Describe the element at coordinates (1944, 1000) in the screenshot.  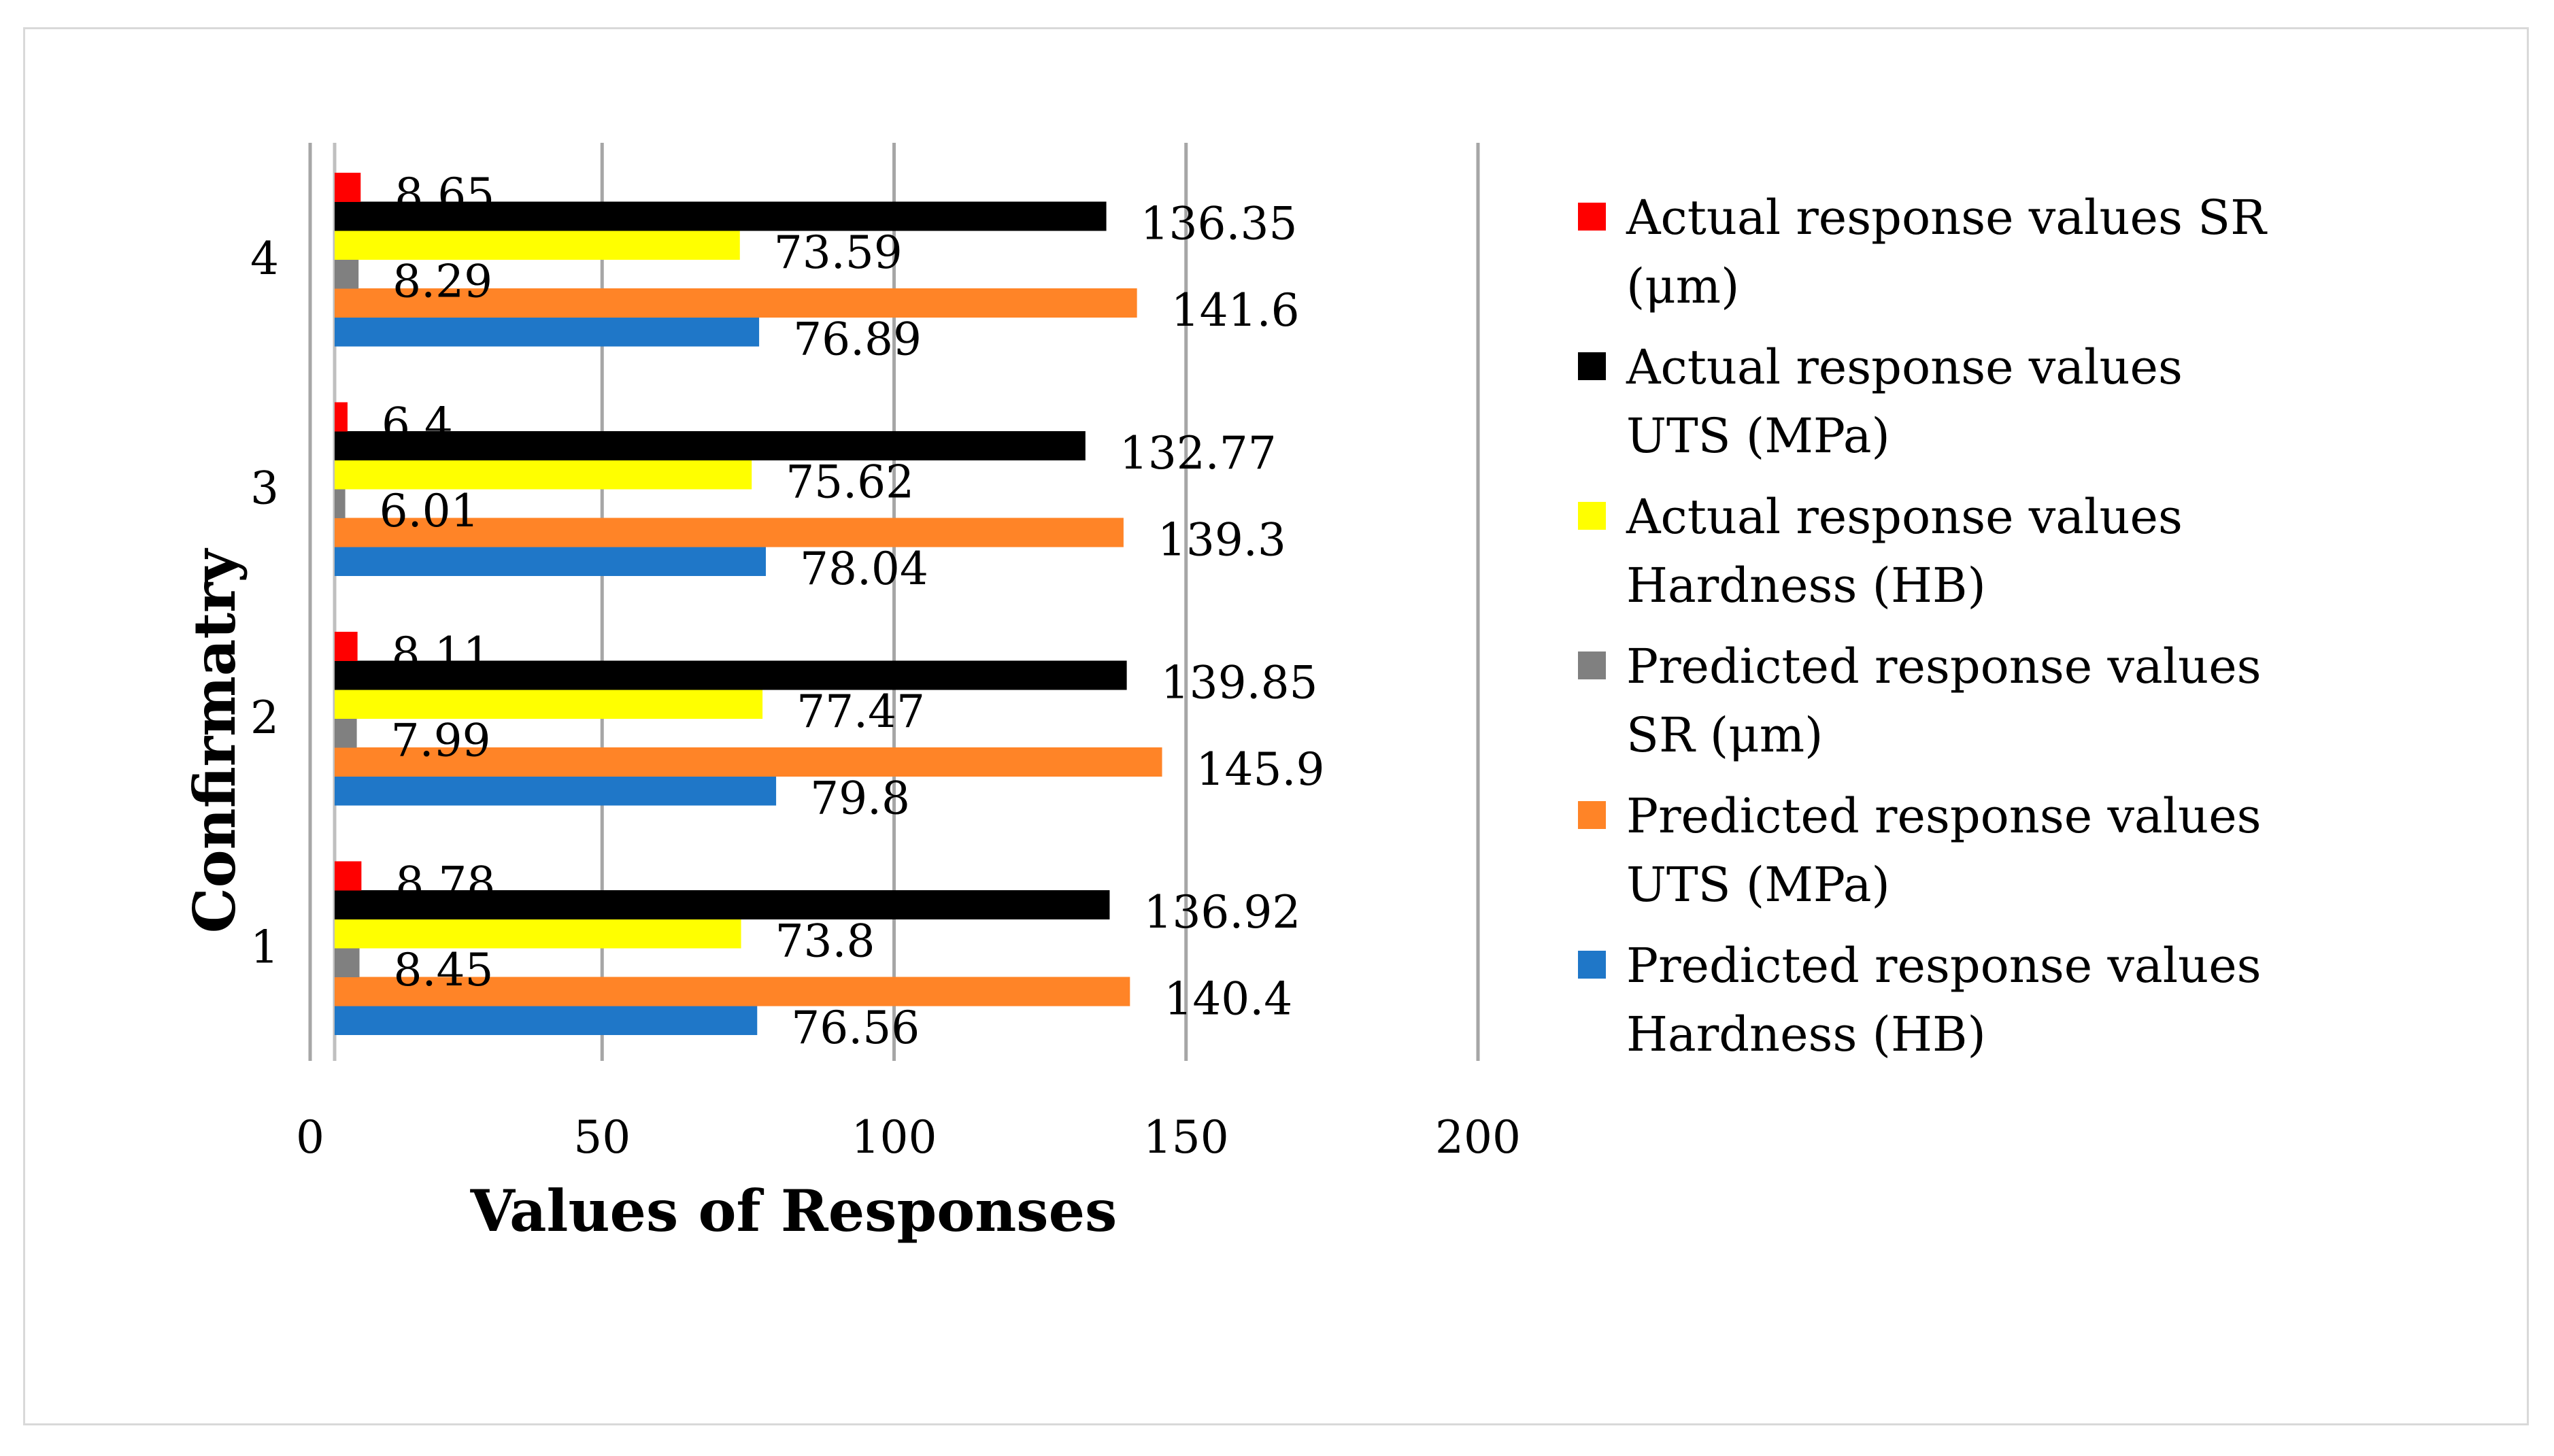
I see `legend-label: Predicted response values Hardness (HB)` at that location.